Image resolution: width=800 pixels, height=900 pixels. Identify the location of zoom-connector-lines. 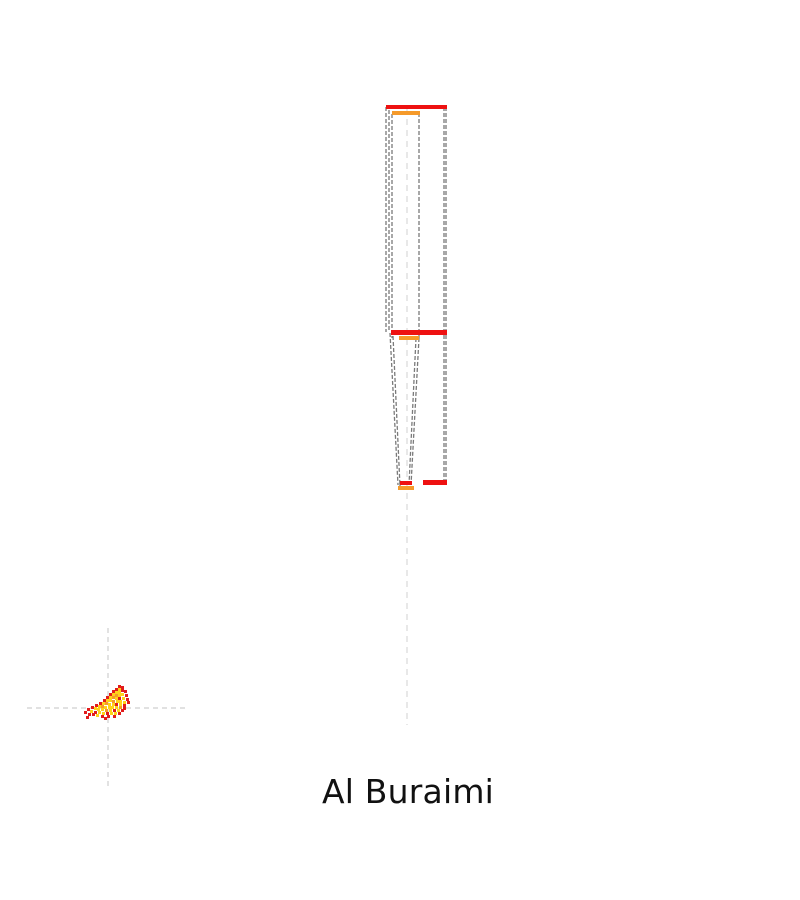
(416, 297).